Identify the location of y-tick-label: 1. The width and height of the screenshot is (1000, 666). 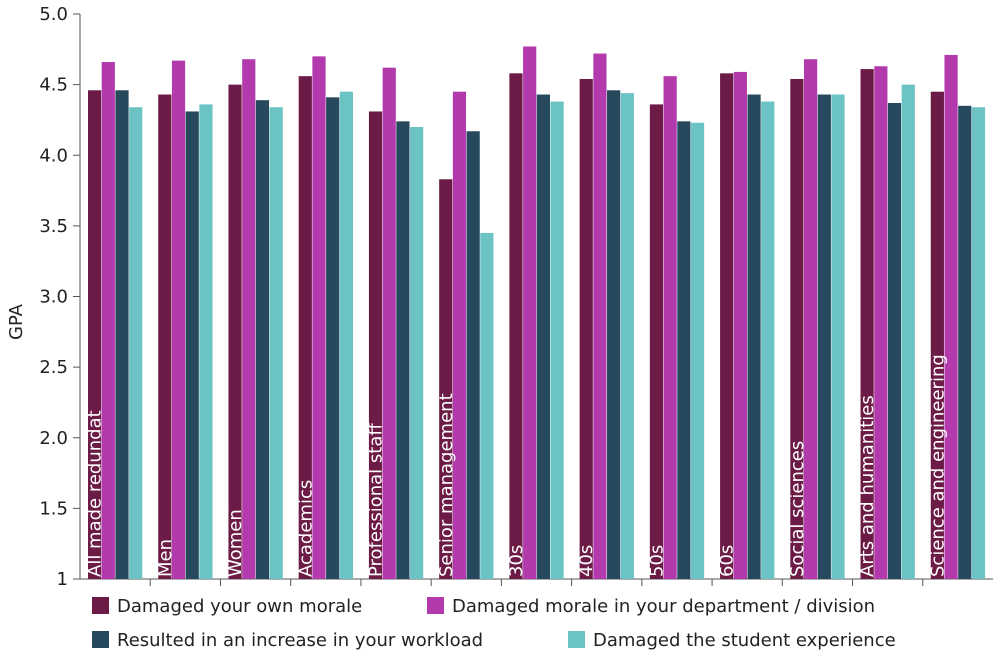
(62, 579).